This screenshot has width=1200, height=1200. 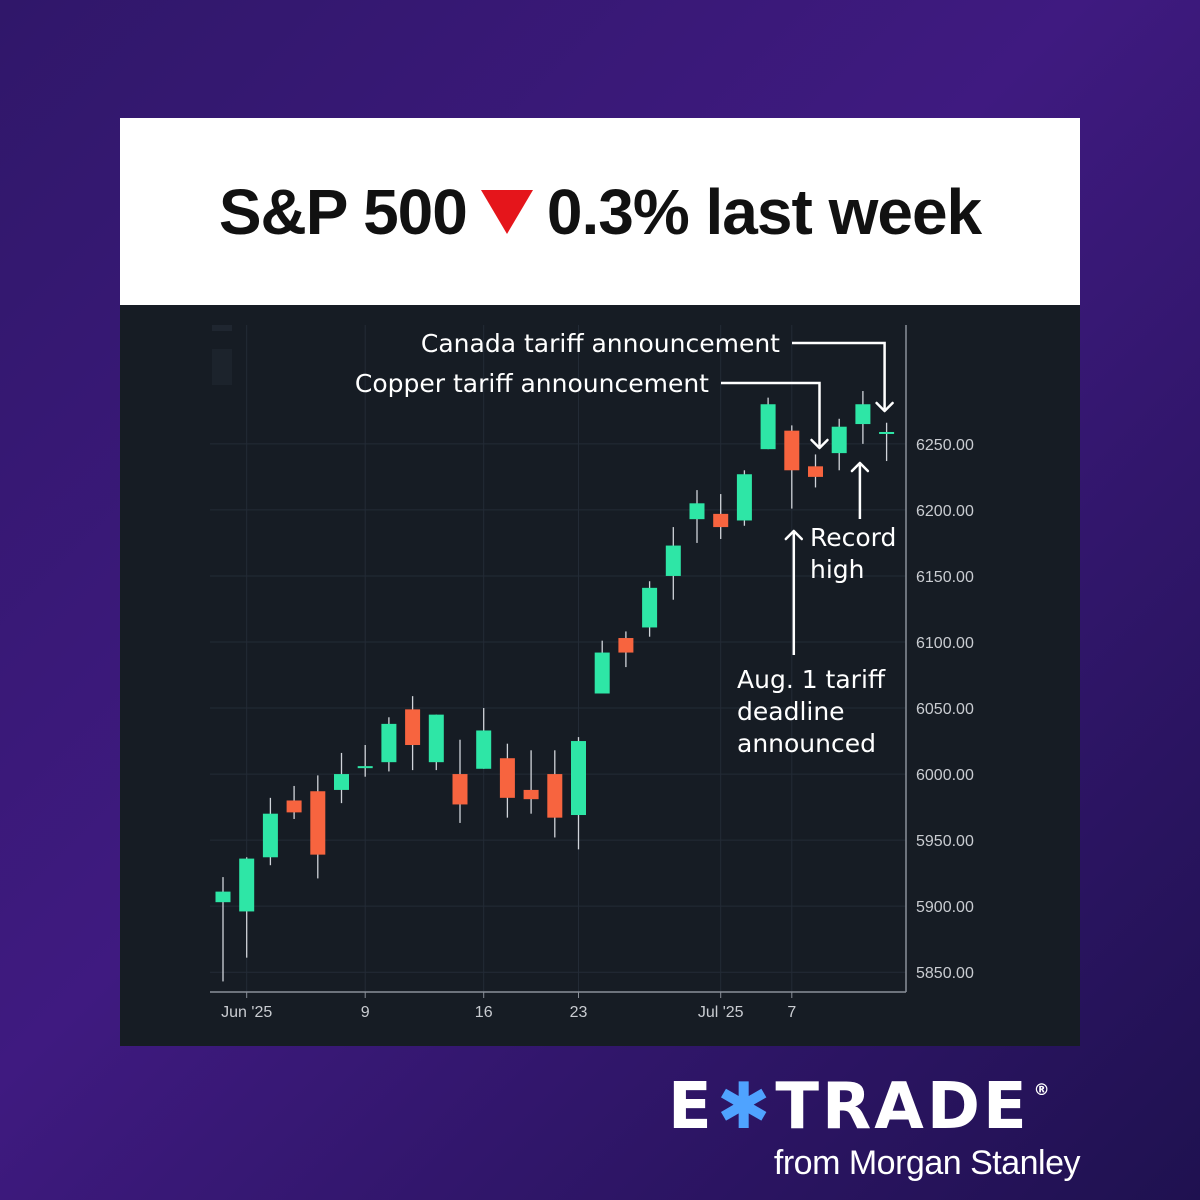 What do you see at coordinates (837, 569) in the screenshot?
I see `annotation-record-high: high` at bounding box center [837, 569].